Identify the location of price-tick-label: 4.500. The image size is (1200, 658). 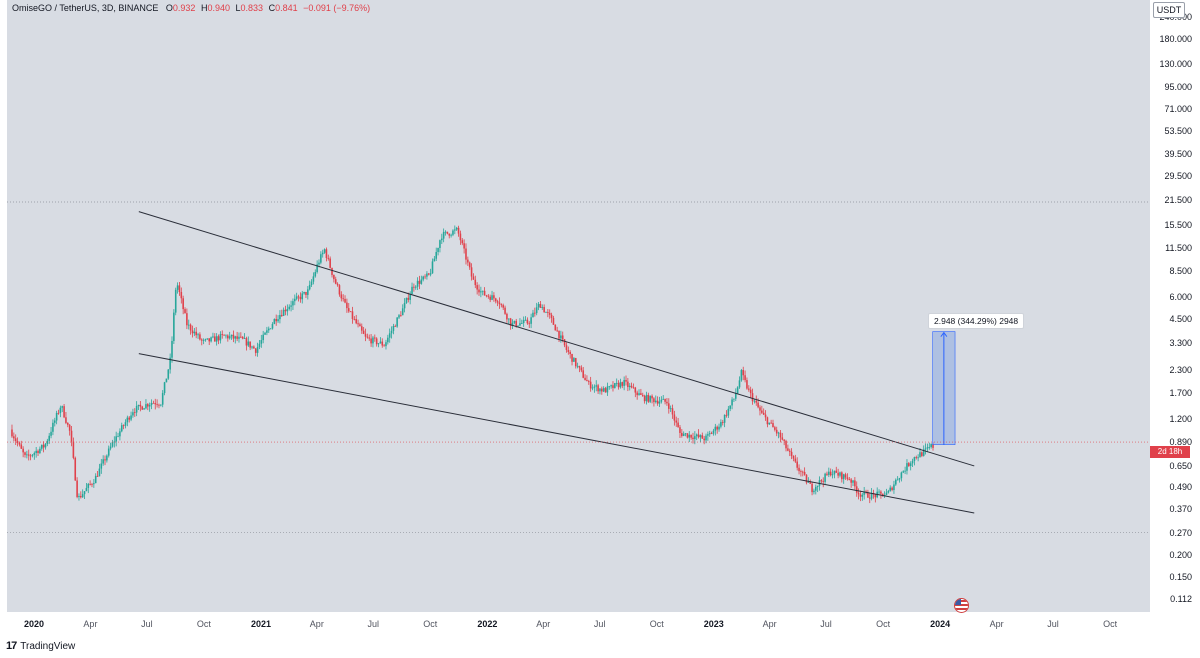
(1180, 318).